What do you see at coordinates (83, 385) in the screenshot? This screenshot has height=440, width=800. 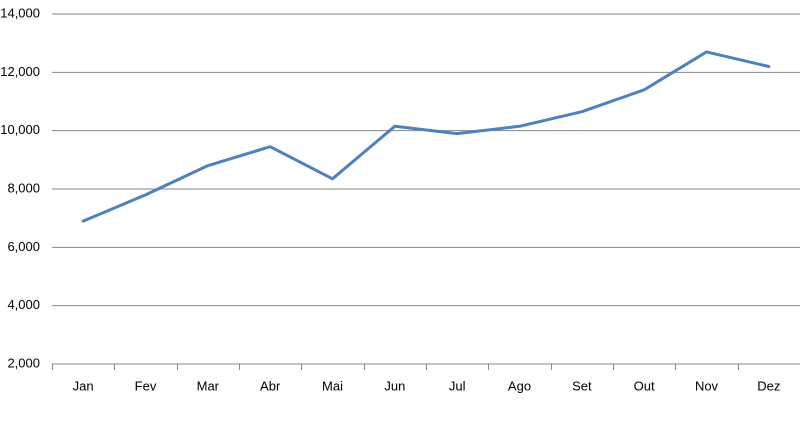 I see `x-tick-label: Jan` at bounding box center [83, 385].